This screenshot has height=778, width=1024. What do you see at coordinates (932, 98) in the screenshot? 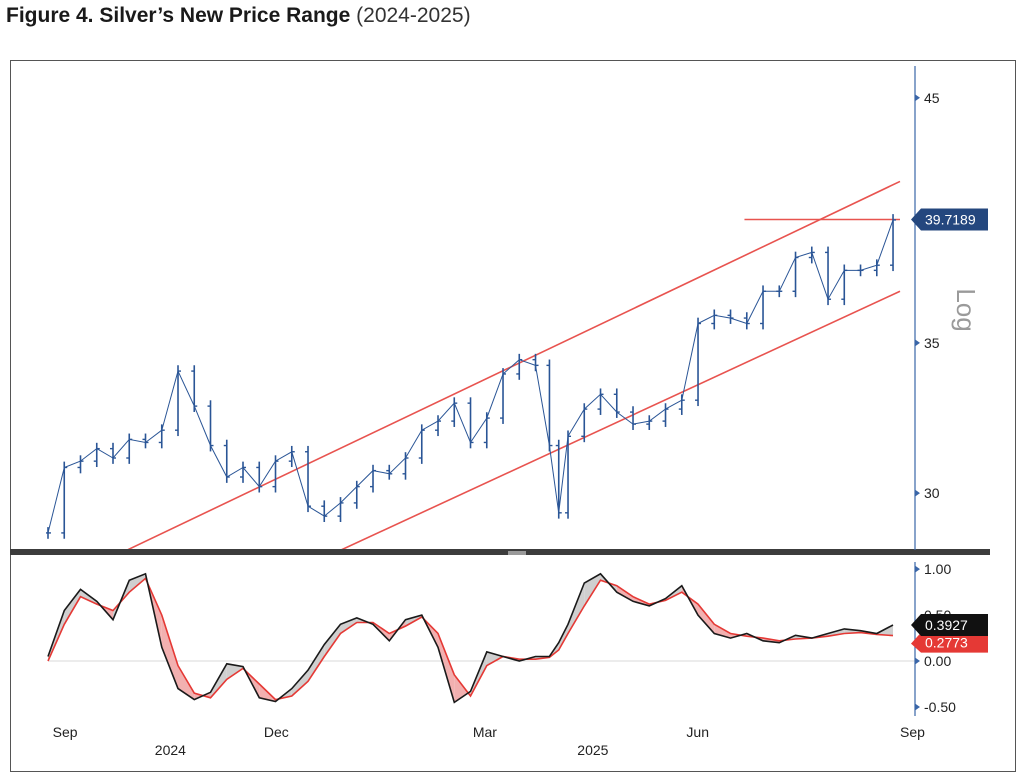
I see `price-tick-label: 45` at bounding box center [932, 98].